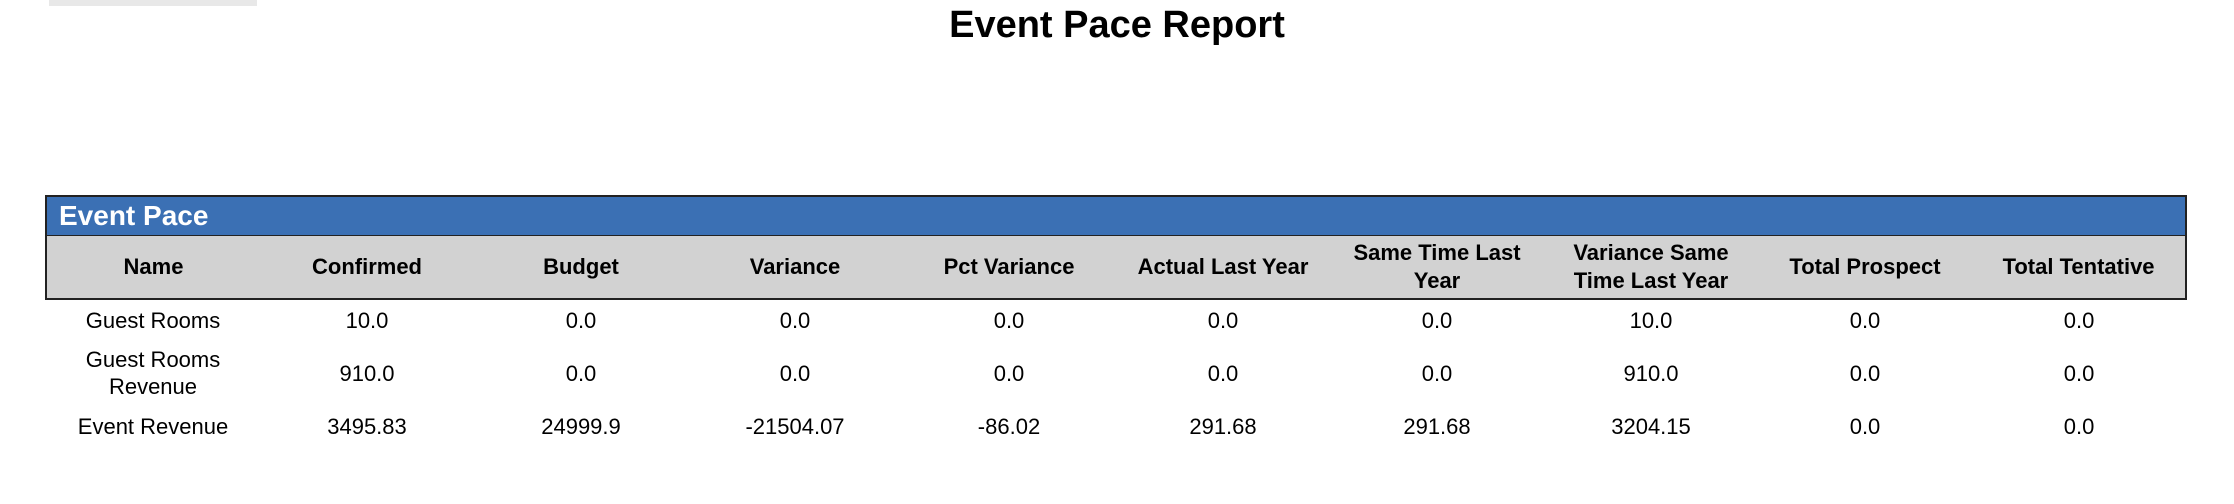 The image size is (2234, 504). I want to click on column-header-budget: Budget, so click(581, 267).